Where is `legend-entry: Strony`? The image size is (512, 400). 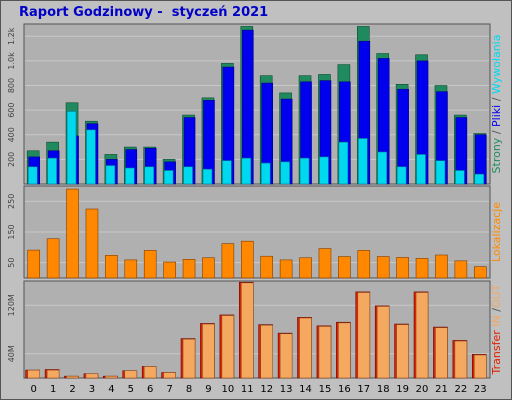
legend-entry: Strony is located at coordinates (496, 155).